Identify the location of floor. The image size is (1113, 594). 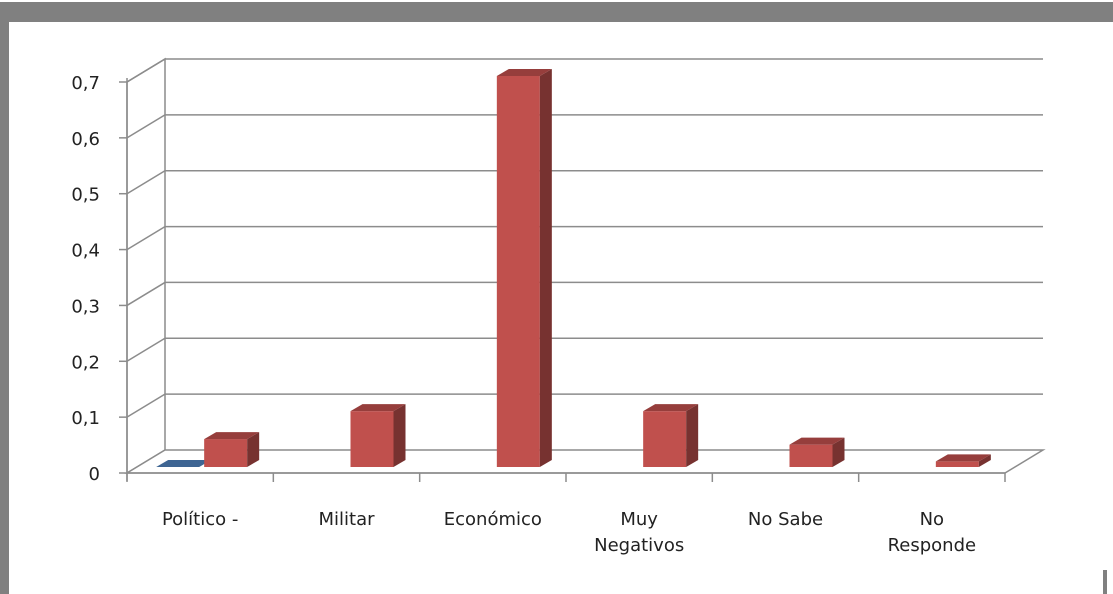
(585, 461).